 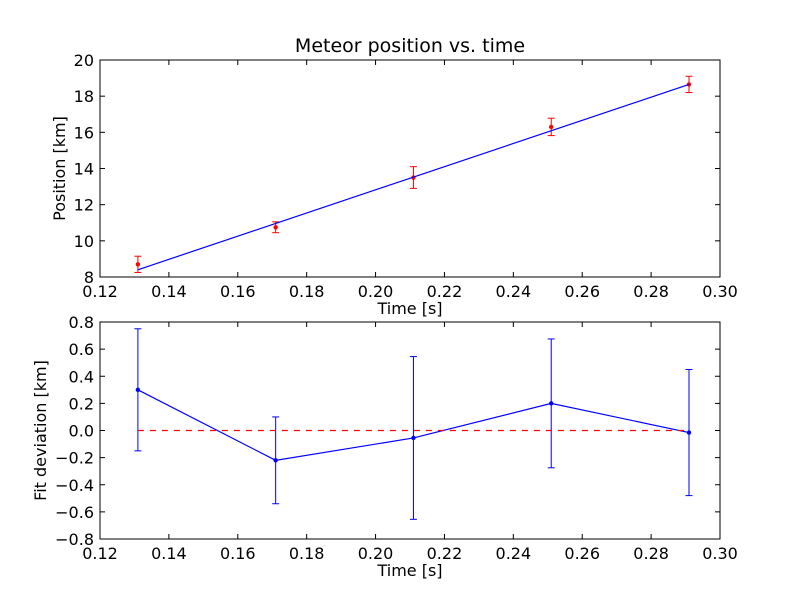 I want to click on y-tick-label: 16, so click(x=84, y=132).